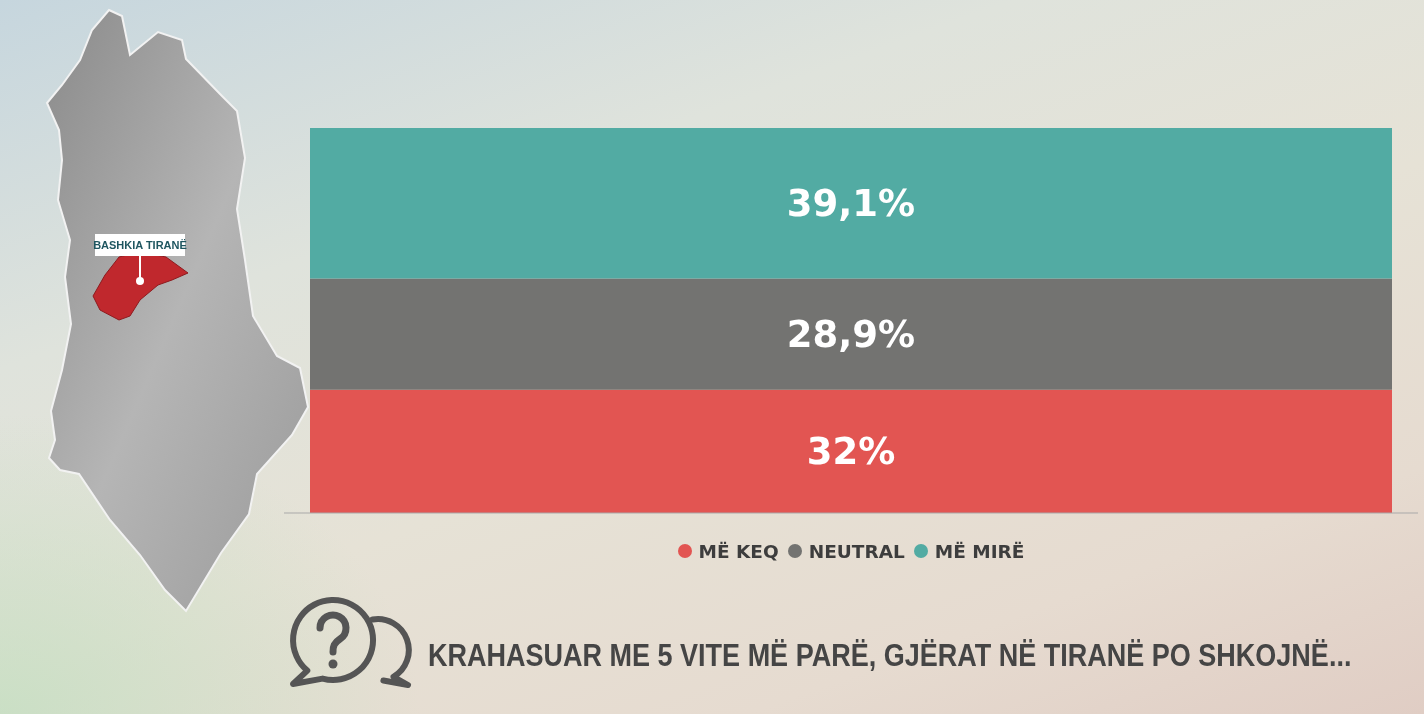 This screenshot has height=714, width=1424. What do you see at coordinates (140, 245) in the screenshot?
I see `text: BASHKIA TIRANË` at bounding box center [140, 245].